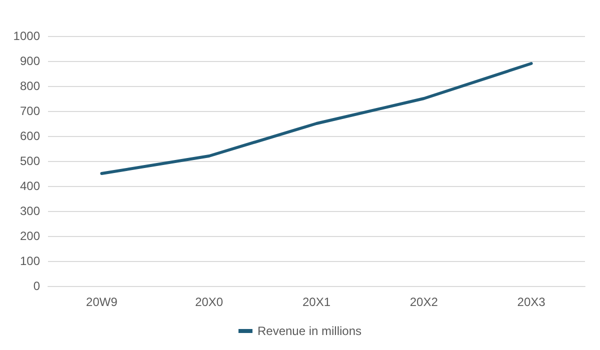 Image resolution: width=600 pixels, height=350 pixels. What do you see at coordinates (30, 161) in the screenshot?
I see `y-tick-label: 500` at bounding box center [30, 161].